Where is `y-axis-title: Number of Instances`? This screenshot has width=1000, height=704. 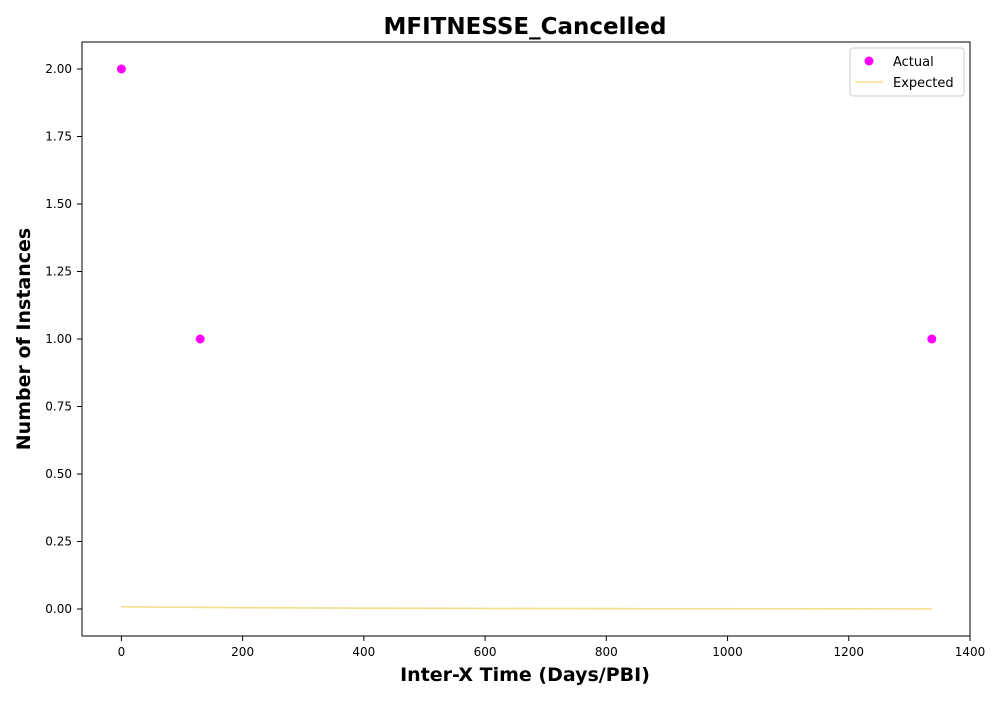 y-axis-title: Number of Instances is located at coordinates (24, 339).